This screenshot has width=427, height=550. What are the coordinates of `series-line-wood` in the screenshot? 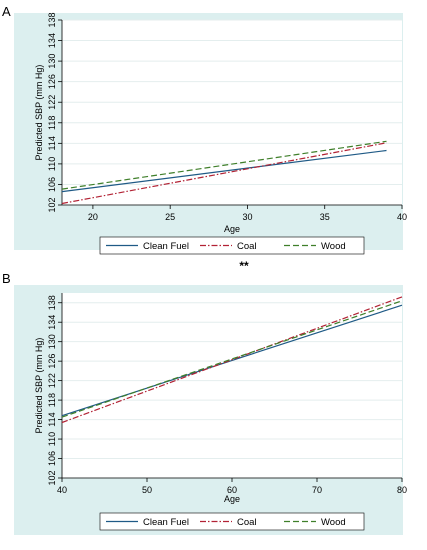 It's located at (224, 165).